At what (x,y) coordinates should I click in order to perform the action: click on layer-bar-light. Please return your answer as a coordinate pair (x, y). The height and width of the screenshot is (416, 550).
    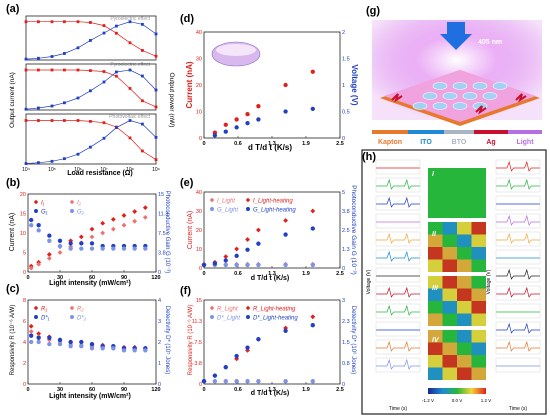
    Looking at the image, I should click on (525, 132).